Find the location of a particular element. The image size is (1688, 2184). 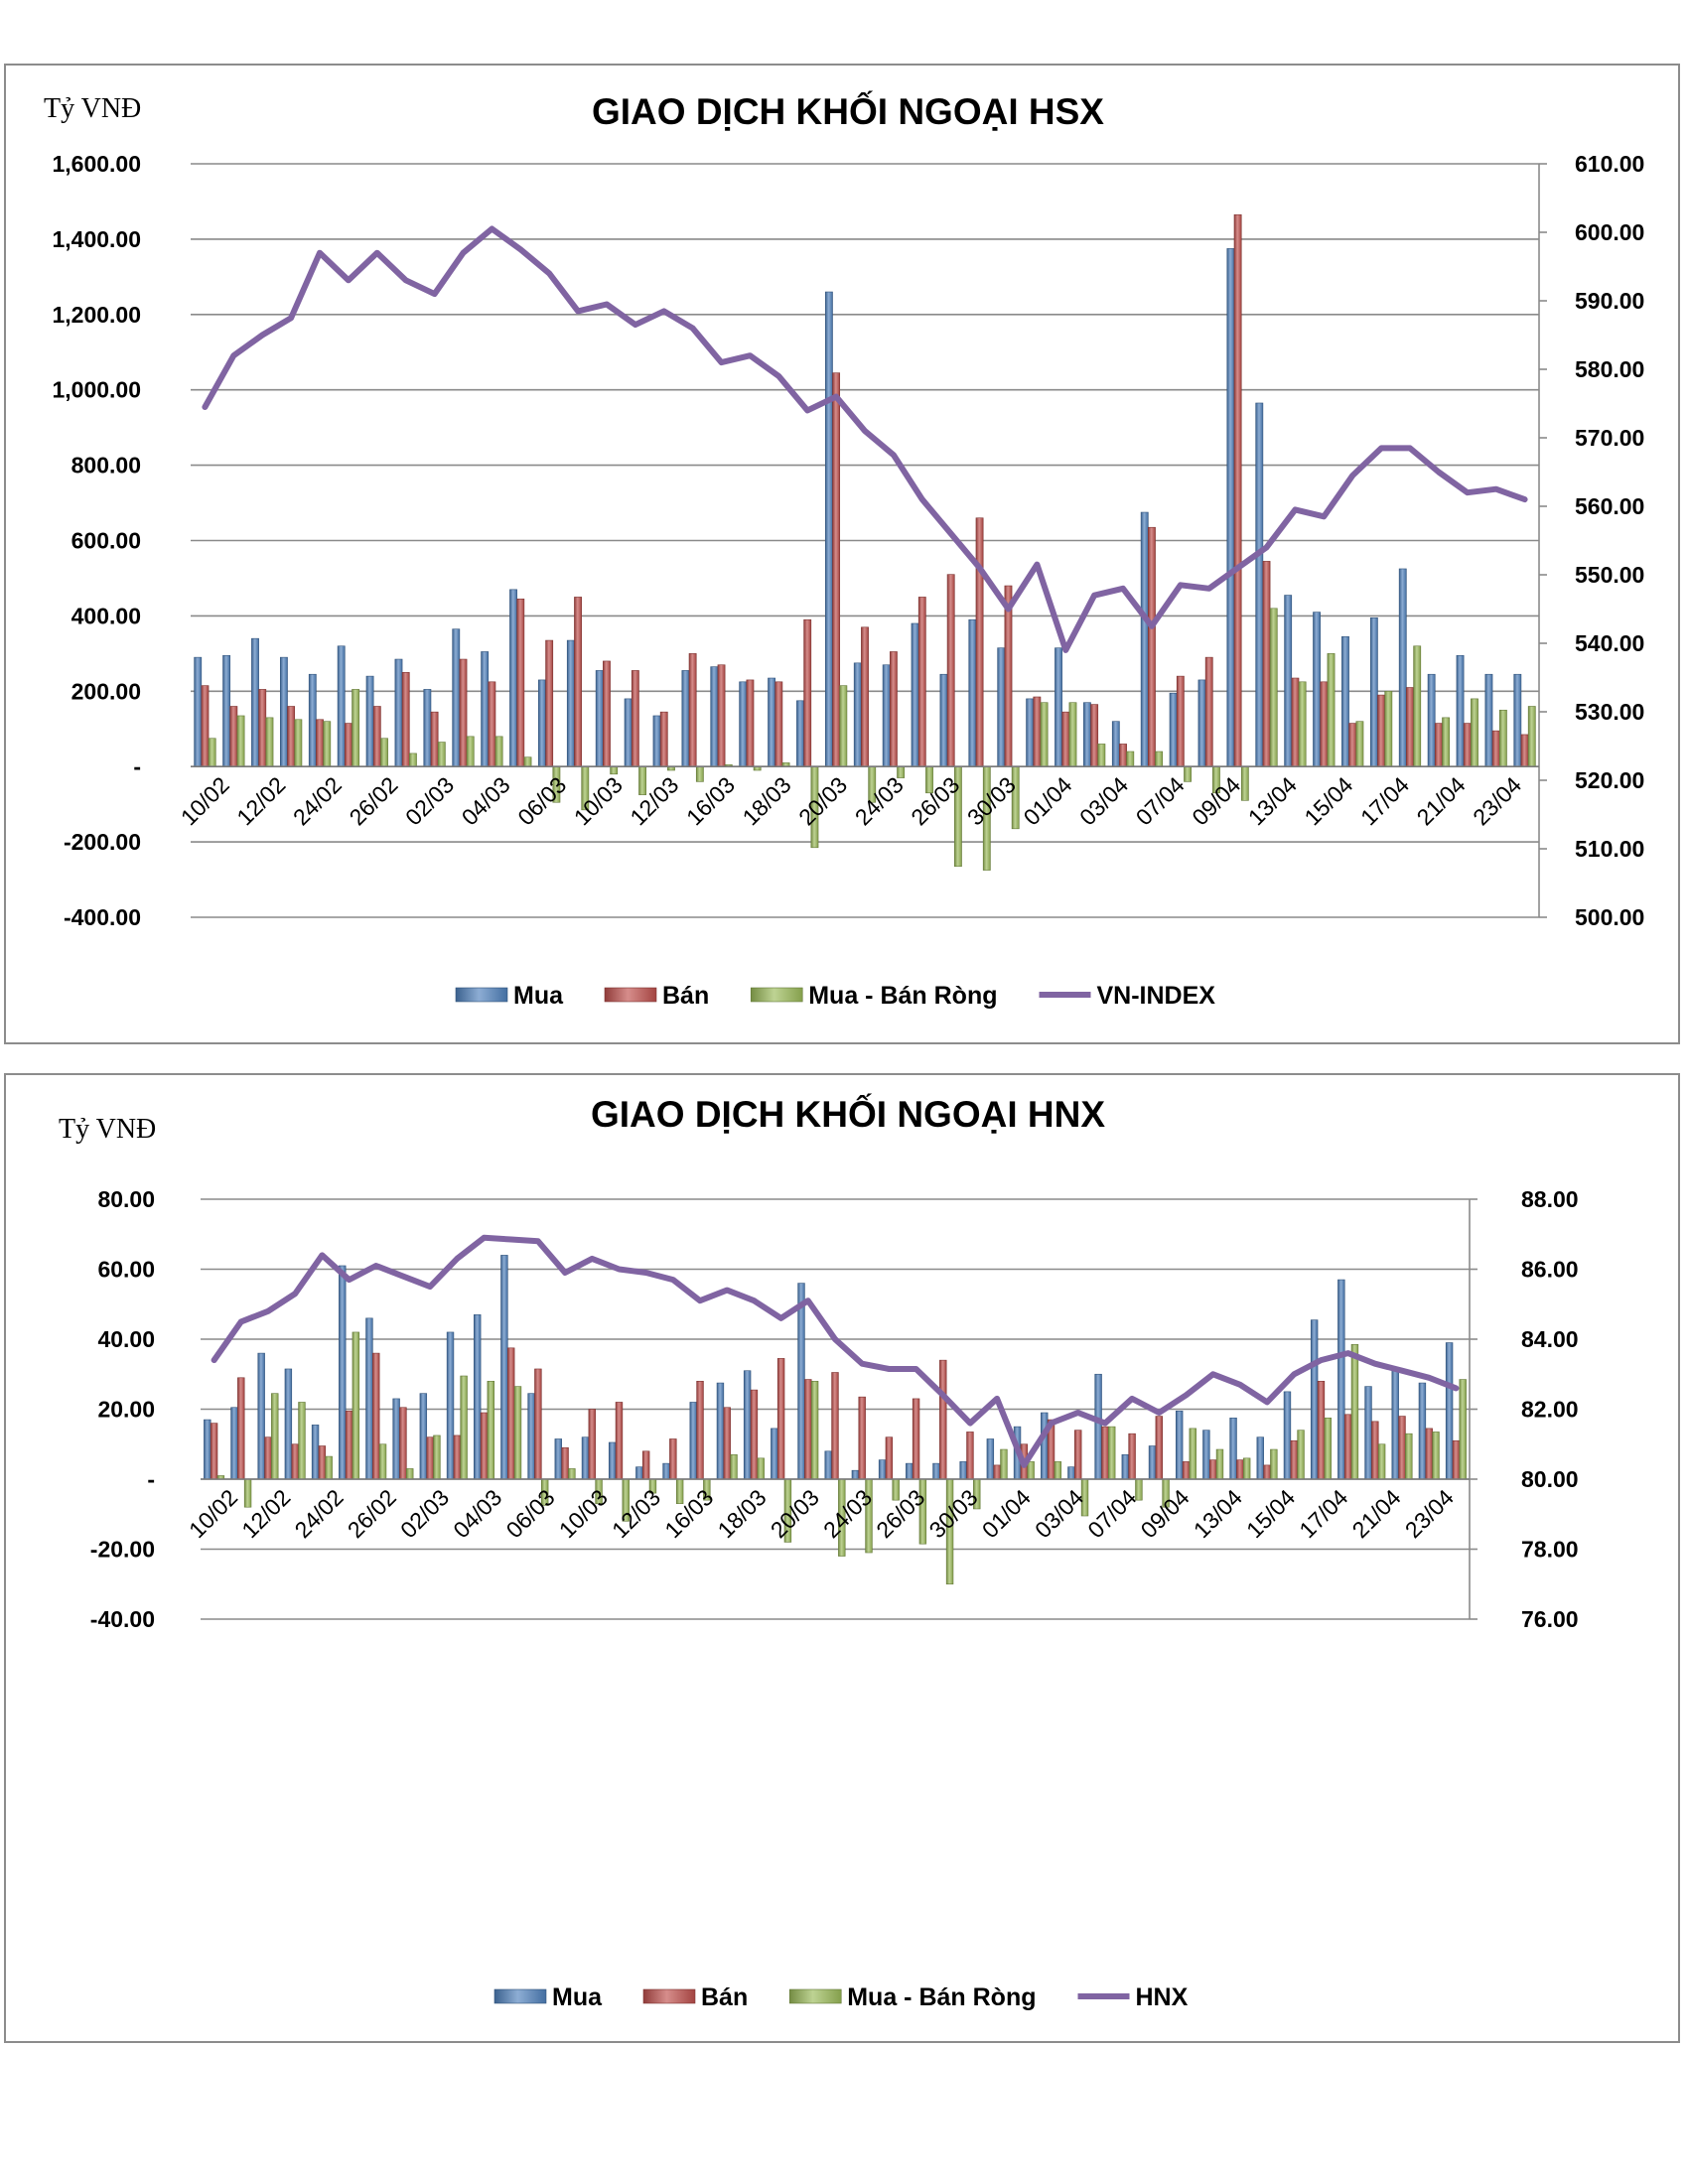

hnx-y-tick-label: - is located at coordinates (151, 1479).